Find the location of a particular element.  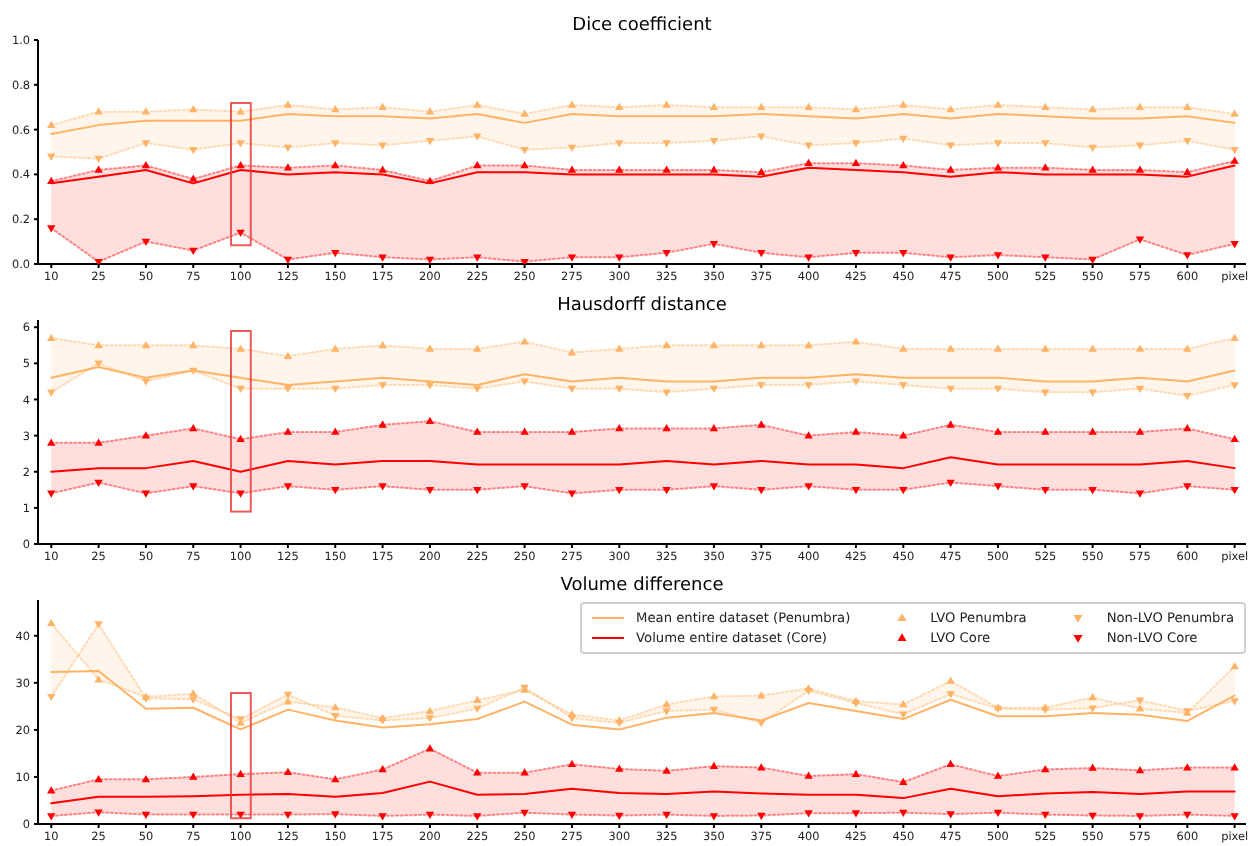

chart-title: Dice coefficient is located at coordinates (642, 27).